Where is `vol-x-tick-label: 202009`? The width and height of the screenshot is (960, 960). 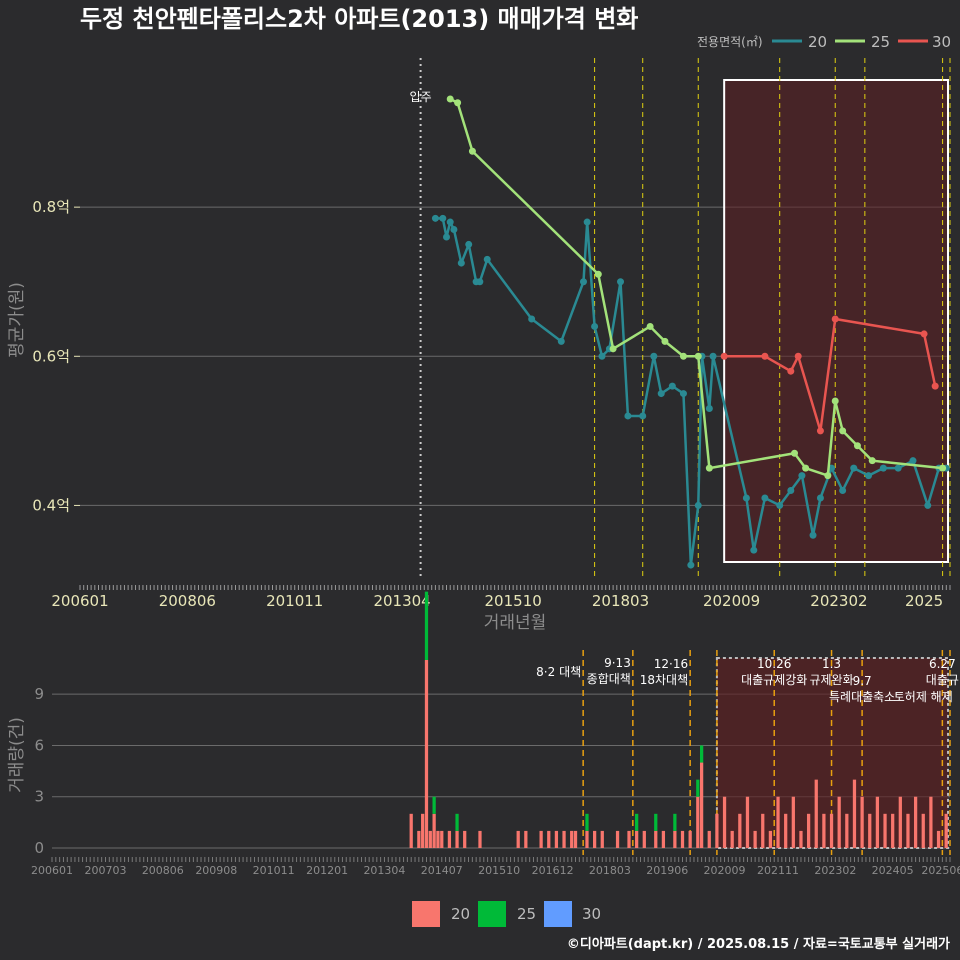
vol-x-tick-label: 202009 is located at coordinates (725, 870).